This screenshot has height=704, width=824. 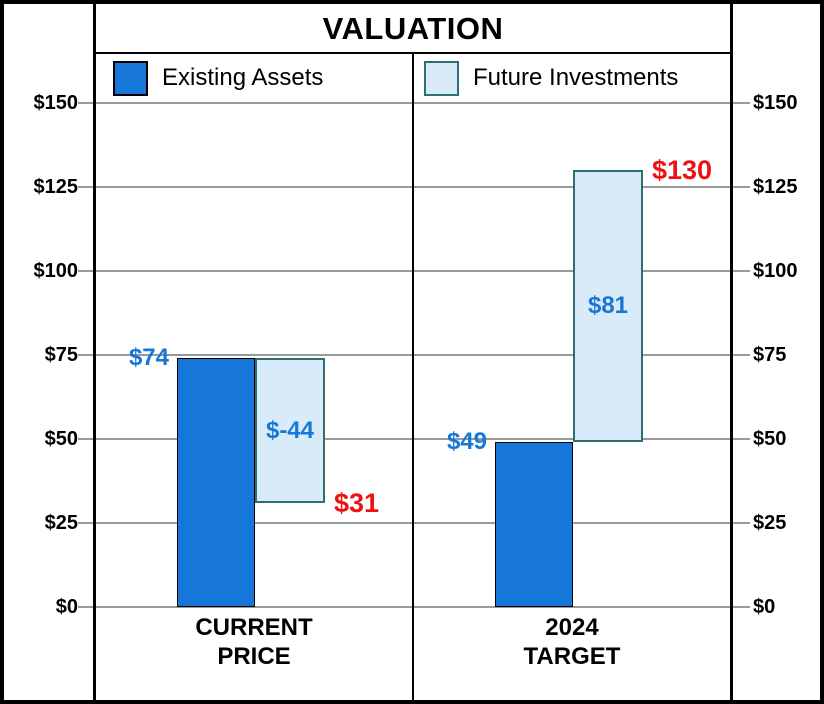 I want to click on legend-item-future-investments: Future Investments, so click(x=551, y=78).